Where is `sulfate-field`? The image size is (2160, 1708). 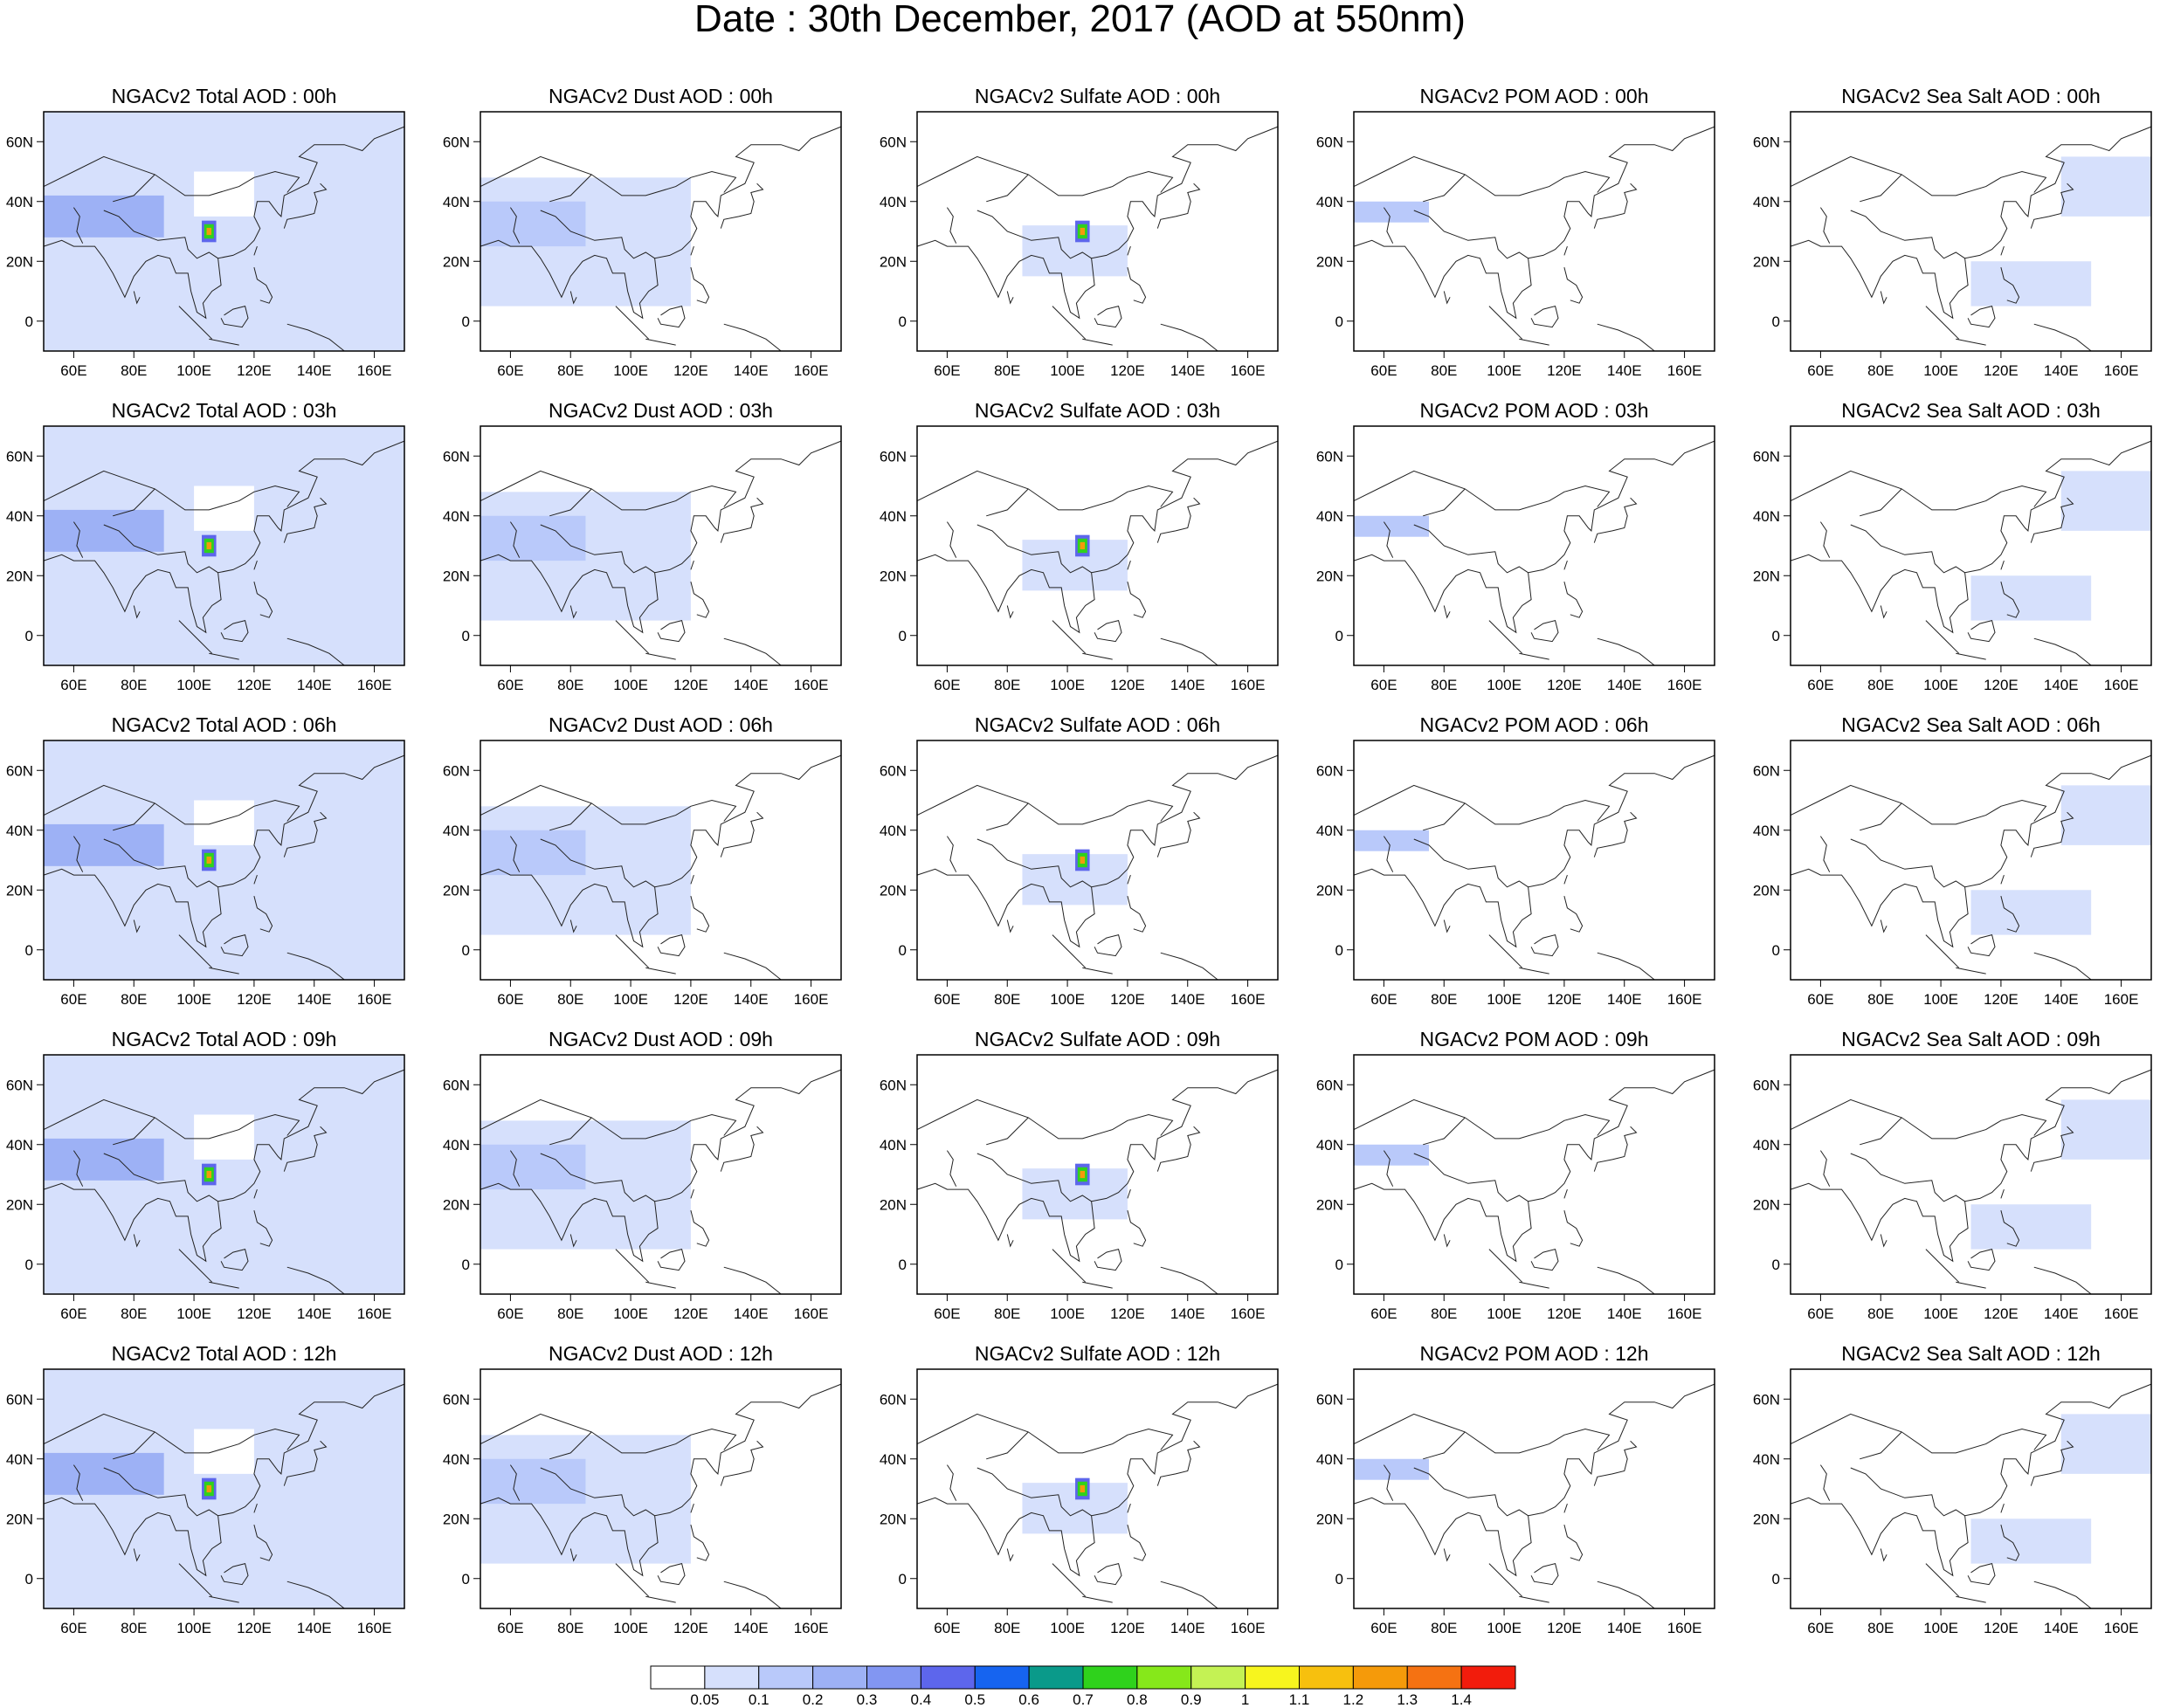 sulfate-field is located at coordinates (1075, 251).